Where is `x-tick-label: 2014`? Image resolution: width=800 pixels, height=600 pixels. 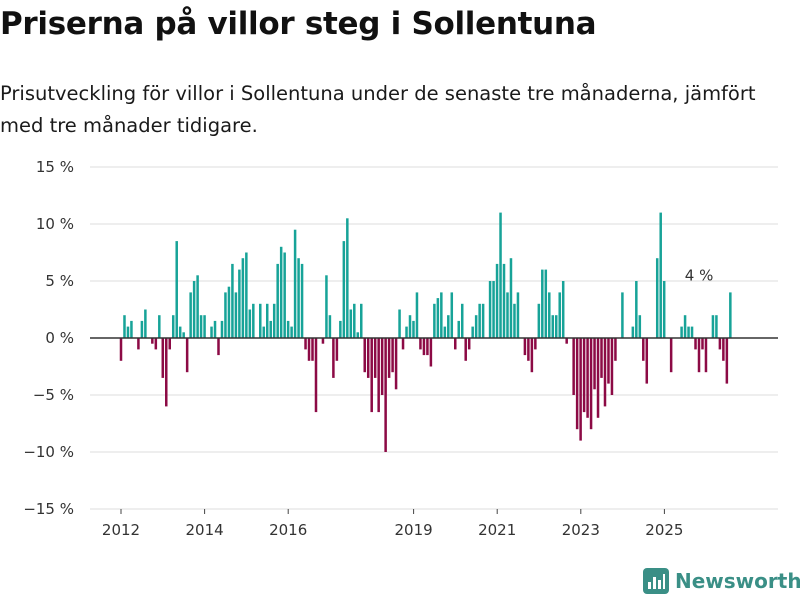 x-tick-label: 2014 is located at coordinates (205, 530).